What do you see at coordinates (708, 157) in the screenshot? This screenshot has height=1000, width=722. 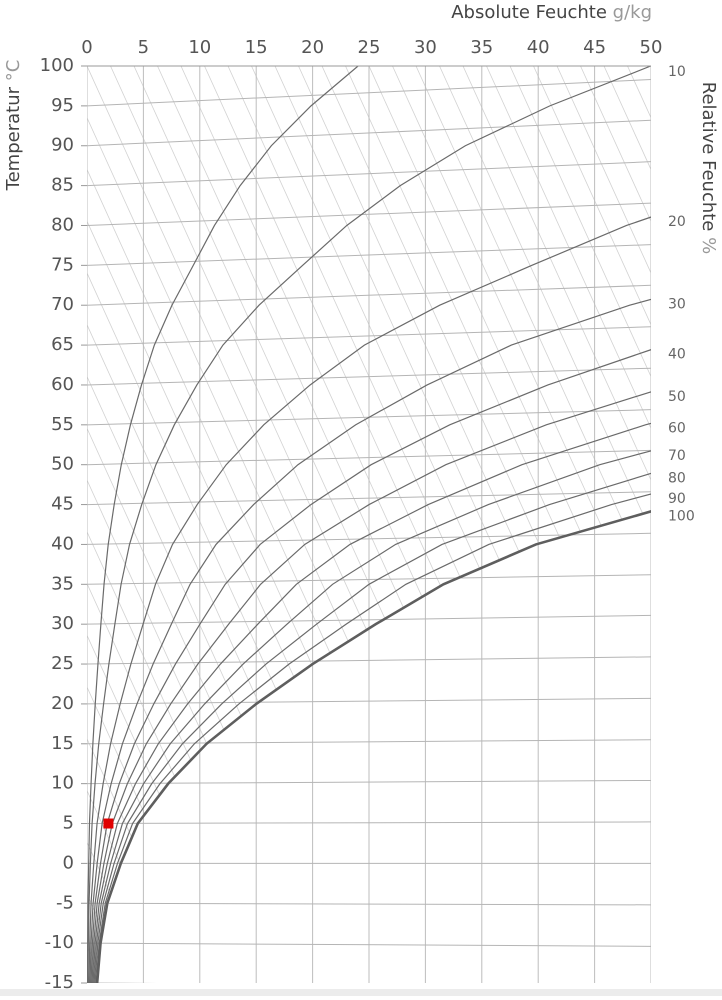 I see `y2-axis-label: Relative Feuchte` at bounding box center [708, 157].